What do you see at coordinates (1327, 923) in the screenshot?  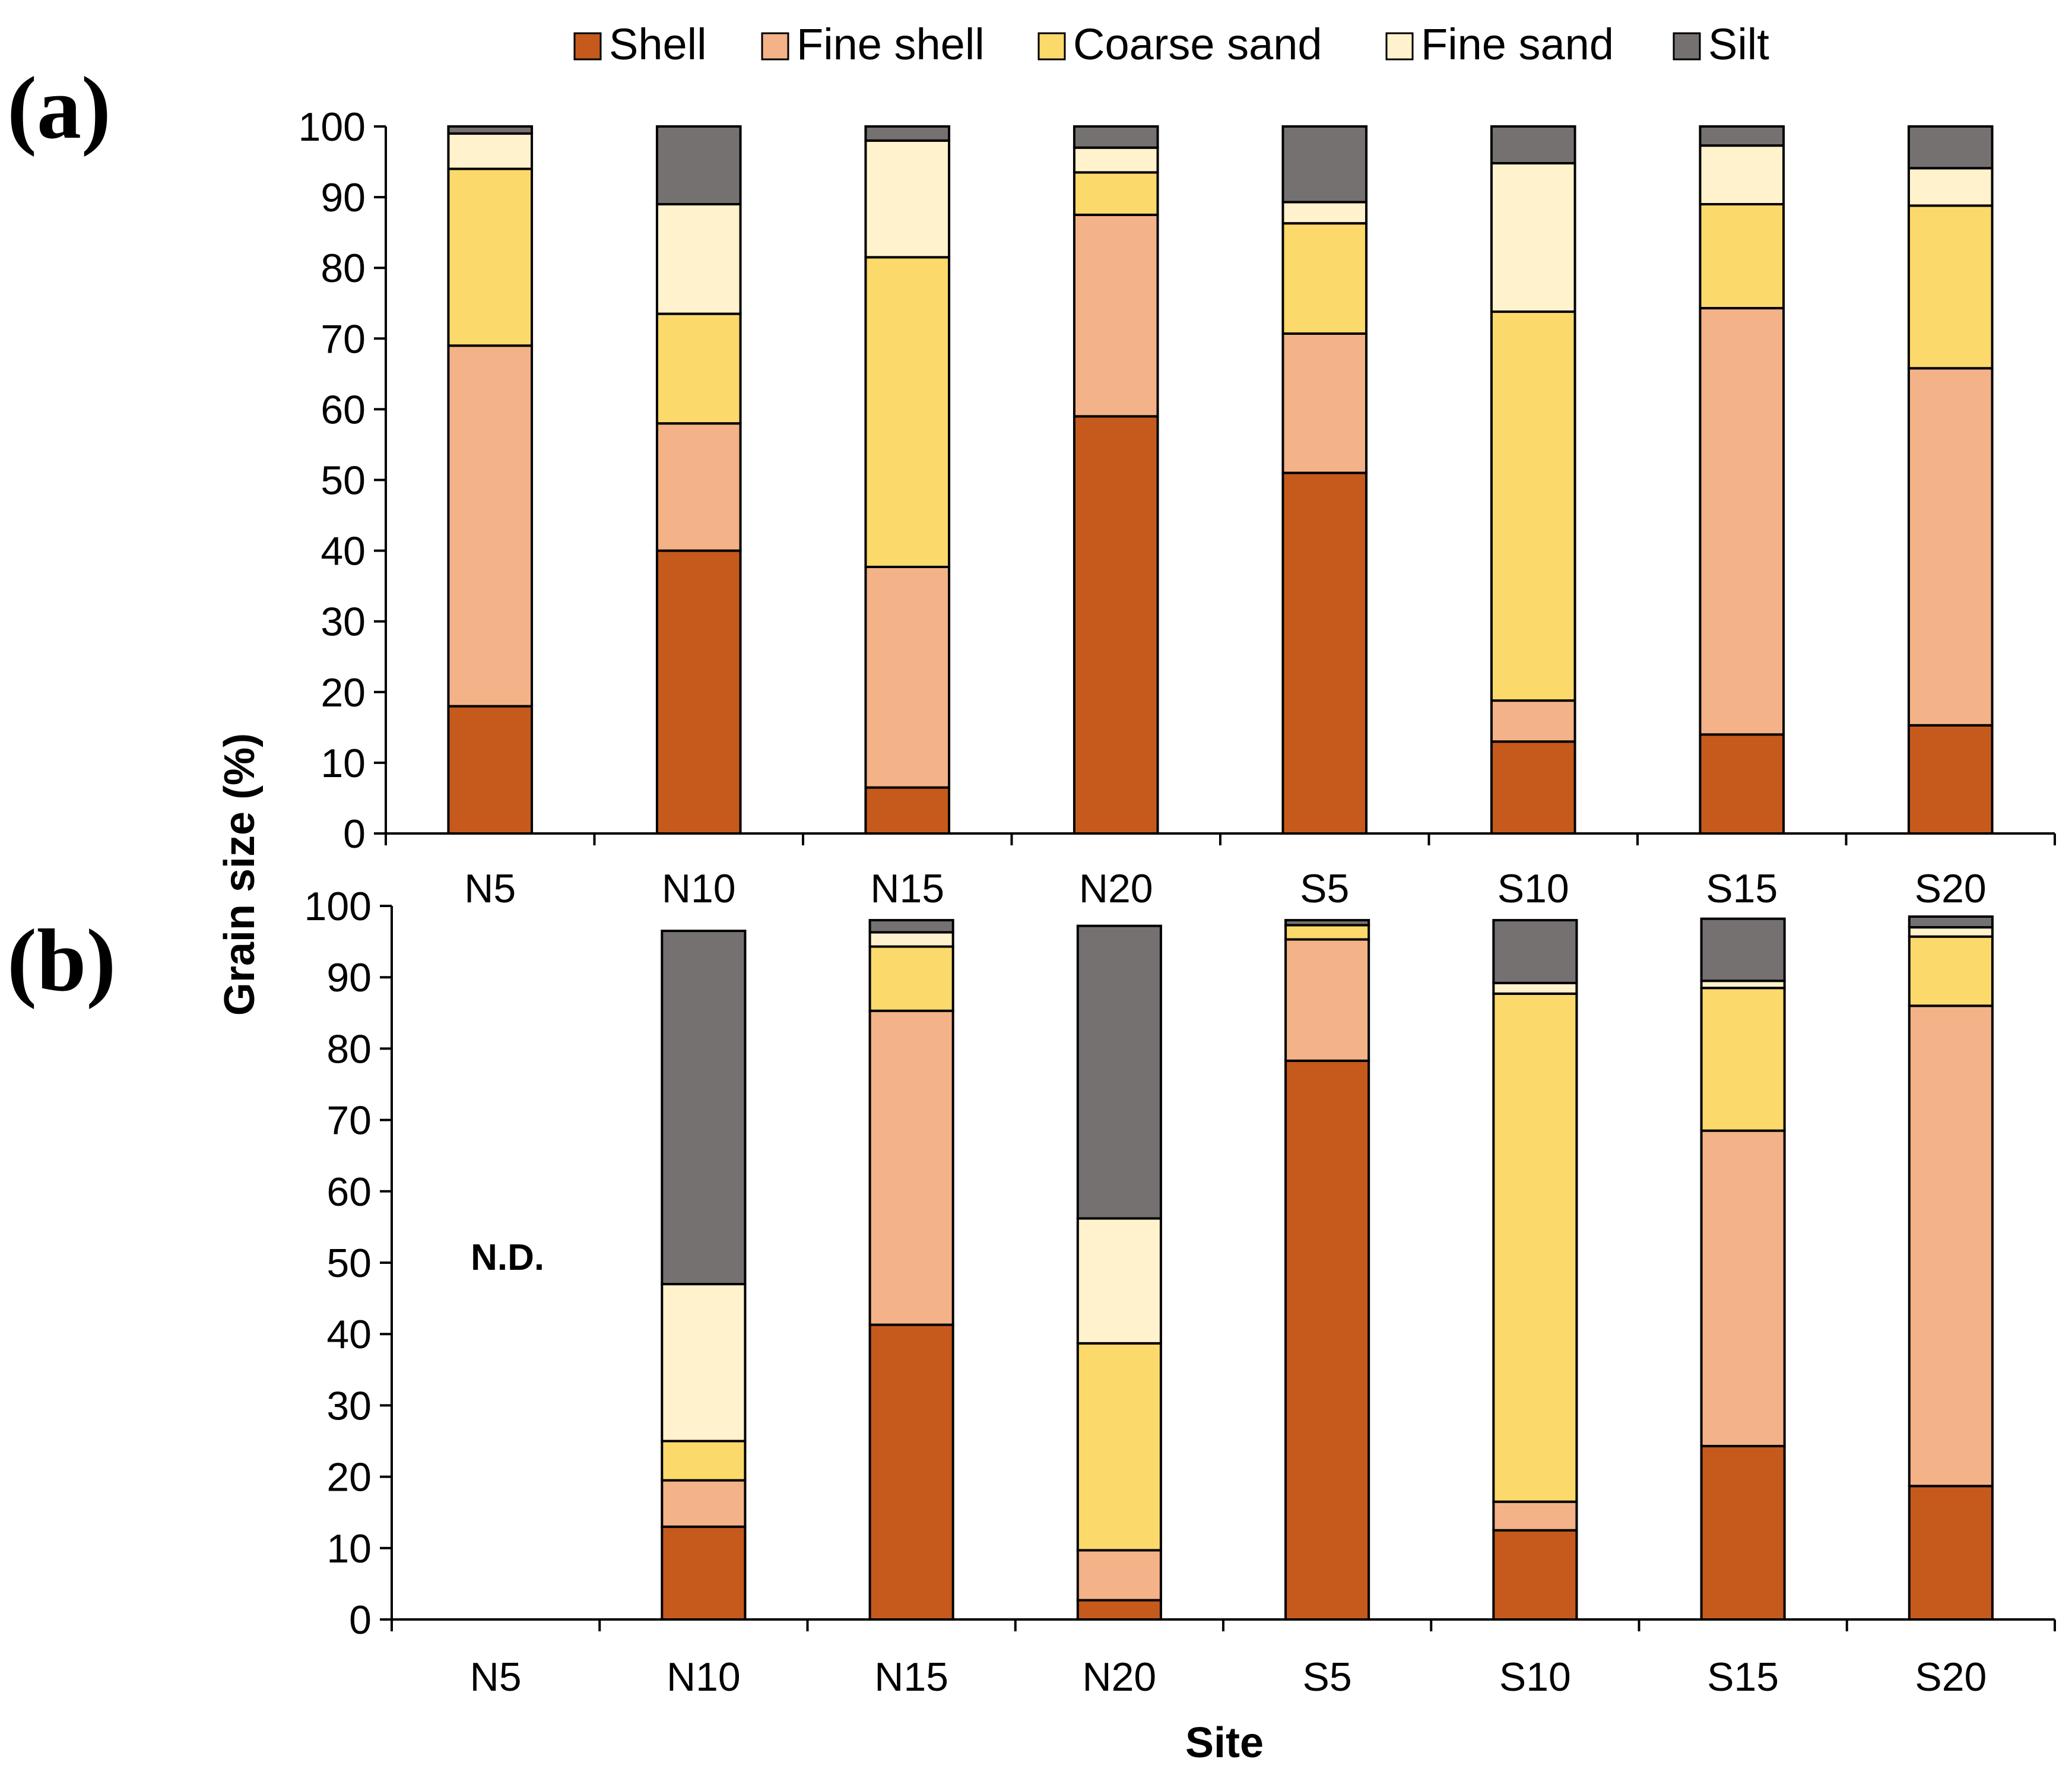 I see `panel-b-bar-s5-silt` at bounding box center [1327, 923].